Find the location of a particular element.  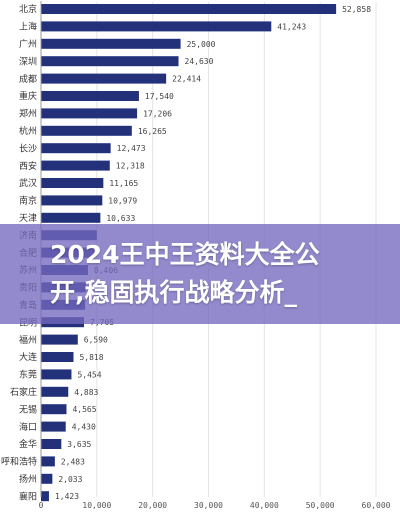

value-label: 4,883 is located at coordinates (86, 392).